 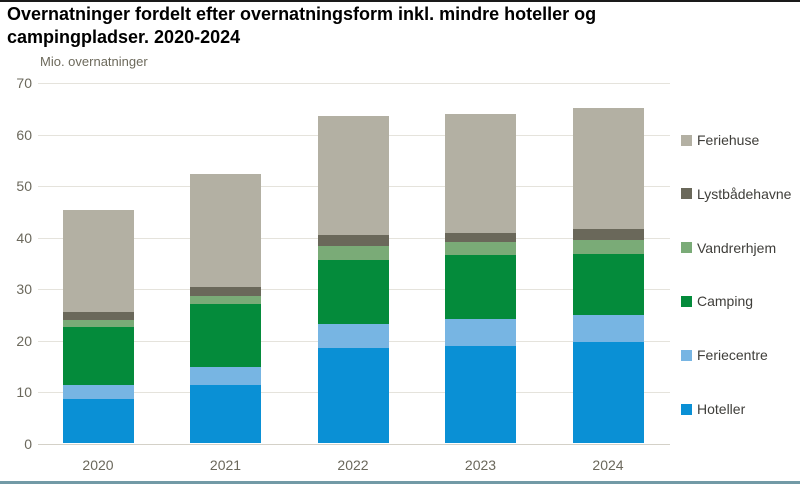 I want to click on bar-segment-hoteller-2024, so click(x=608, y=392).